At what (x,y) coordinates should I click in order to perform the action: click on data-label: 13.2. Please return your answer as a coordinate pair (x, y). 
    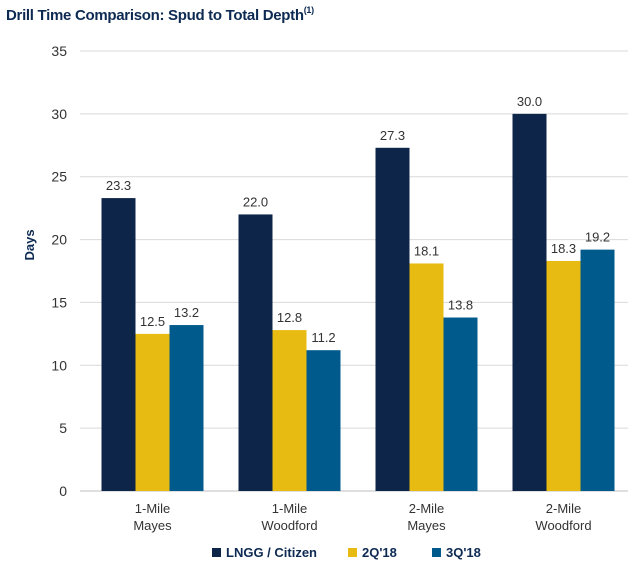
    Looking at the image, I should click on (186, 312).